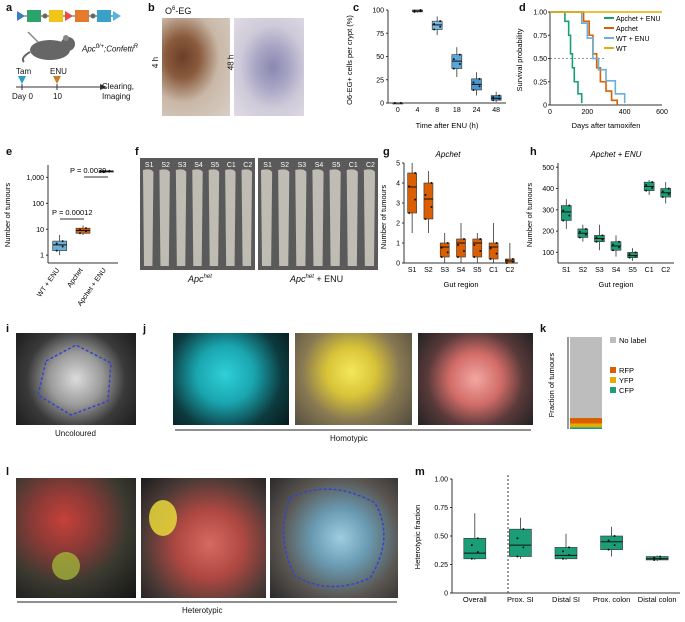  Describe the element at coordinates (48, 282) in the screenshot. I see `tick-label: WT + ENU` at that location.